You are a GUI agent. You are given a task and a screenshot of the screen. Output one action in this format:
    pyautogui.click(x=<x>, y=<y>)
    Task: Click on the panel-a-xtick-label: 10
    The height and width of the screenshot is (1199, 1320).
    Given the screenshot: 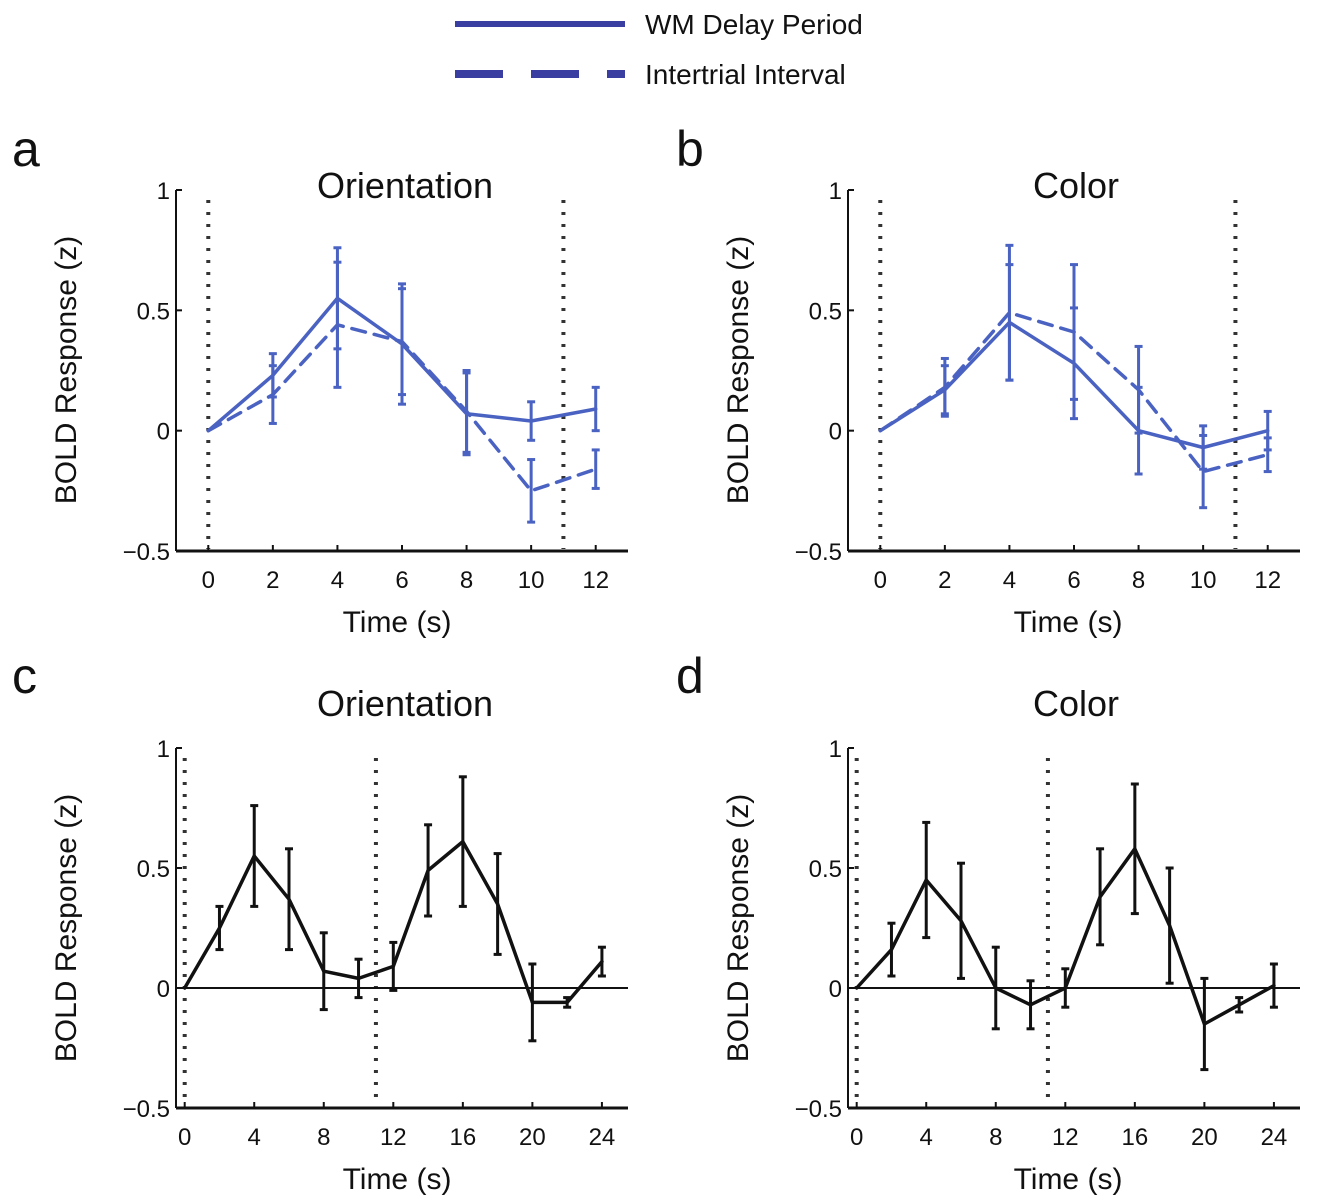 What is the action you would take?
    pyautogui.click(x=531, y=580)
    